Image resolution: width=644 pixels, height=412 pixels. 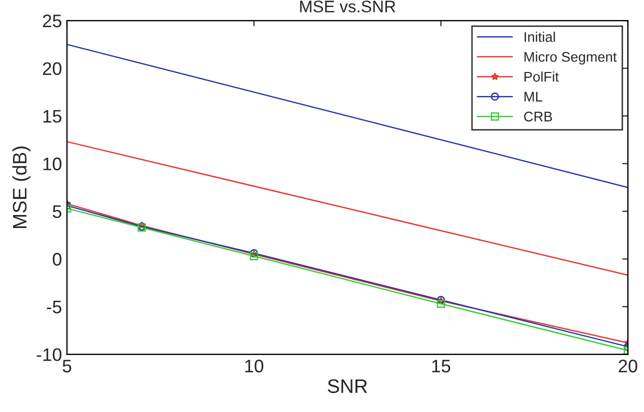 What do you see at coordinates (52, 68) in the screenshot?
I see `y-tick-label: 20` at bounding box center [52, 68].